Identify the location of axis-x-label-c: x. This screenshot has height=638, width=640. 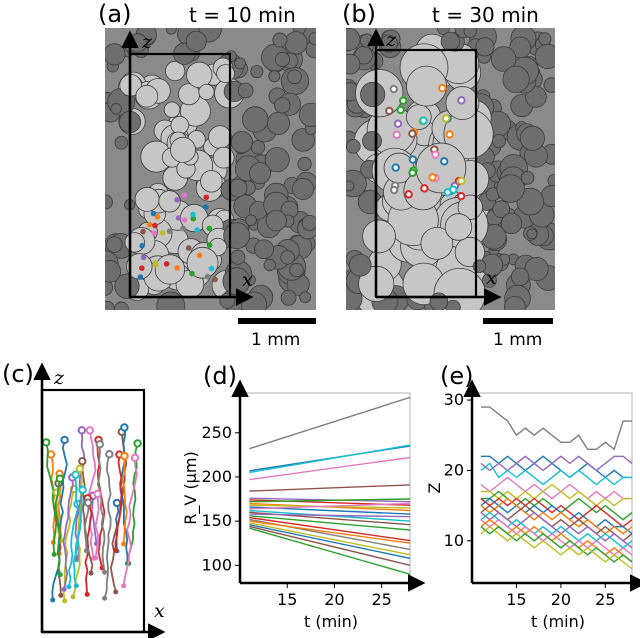
(159, 611).